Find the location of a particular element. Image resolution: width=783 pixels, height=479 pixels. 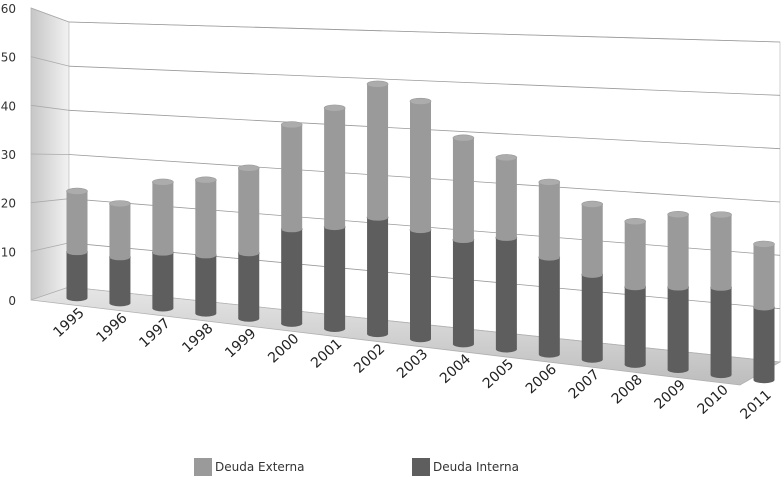

bar-deuda-externa-2000 is located at coordinates (291, 177).